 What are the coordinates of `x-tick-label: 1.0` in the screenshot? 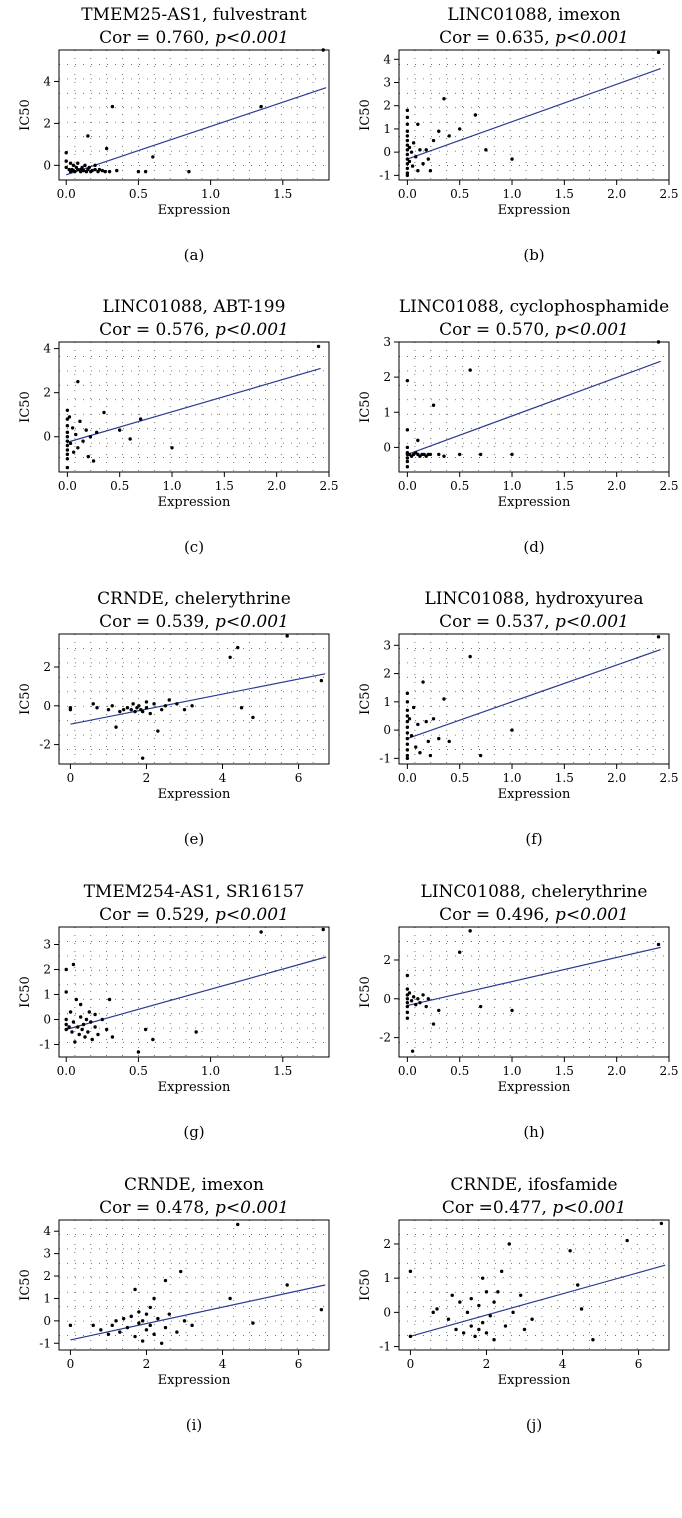 It's located at (511, 778).